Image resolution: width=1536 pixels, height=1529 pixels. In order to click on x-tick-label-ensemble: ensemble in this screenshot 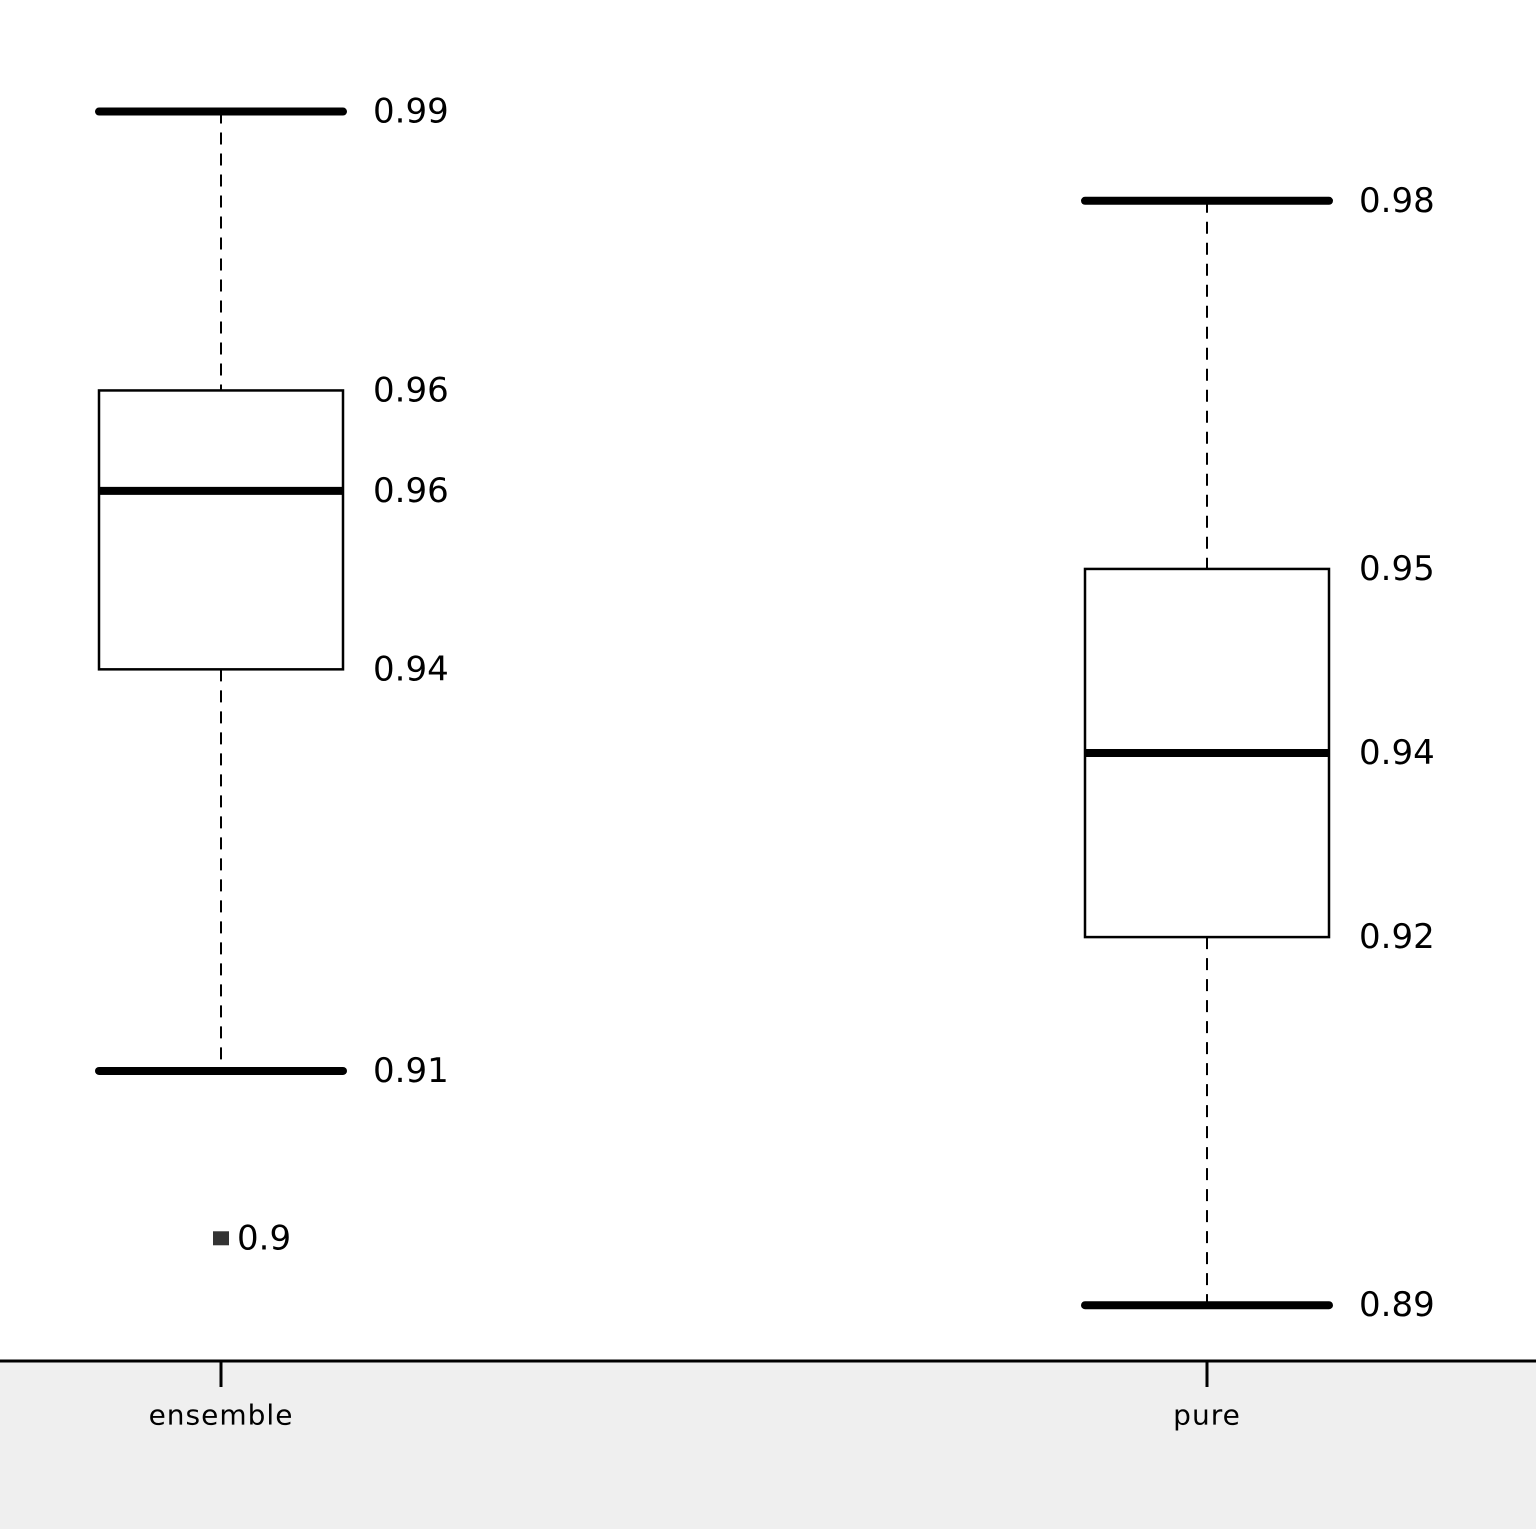, I will do `click(221, 1415)`.